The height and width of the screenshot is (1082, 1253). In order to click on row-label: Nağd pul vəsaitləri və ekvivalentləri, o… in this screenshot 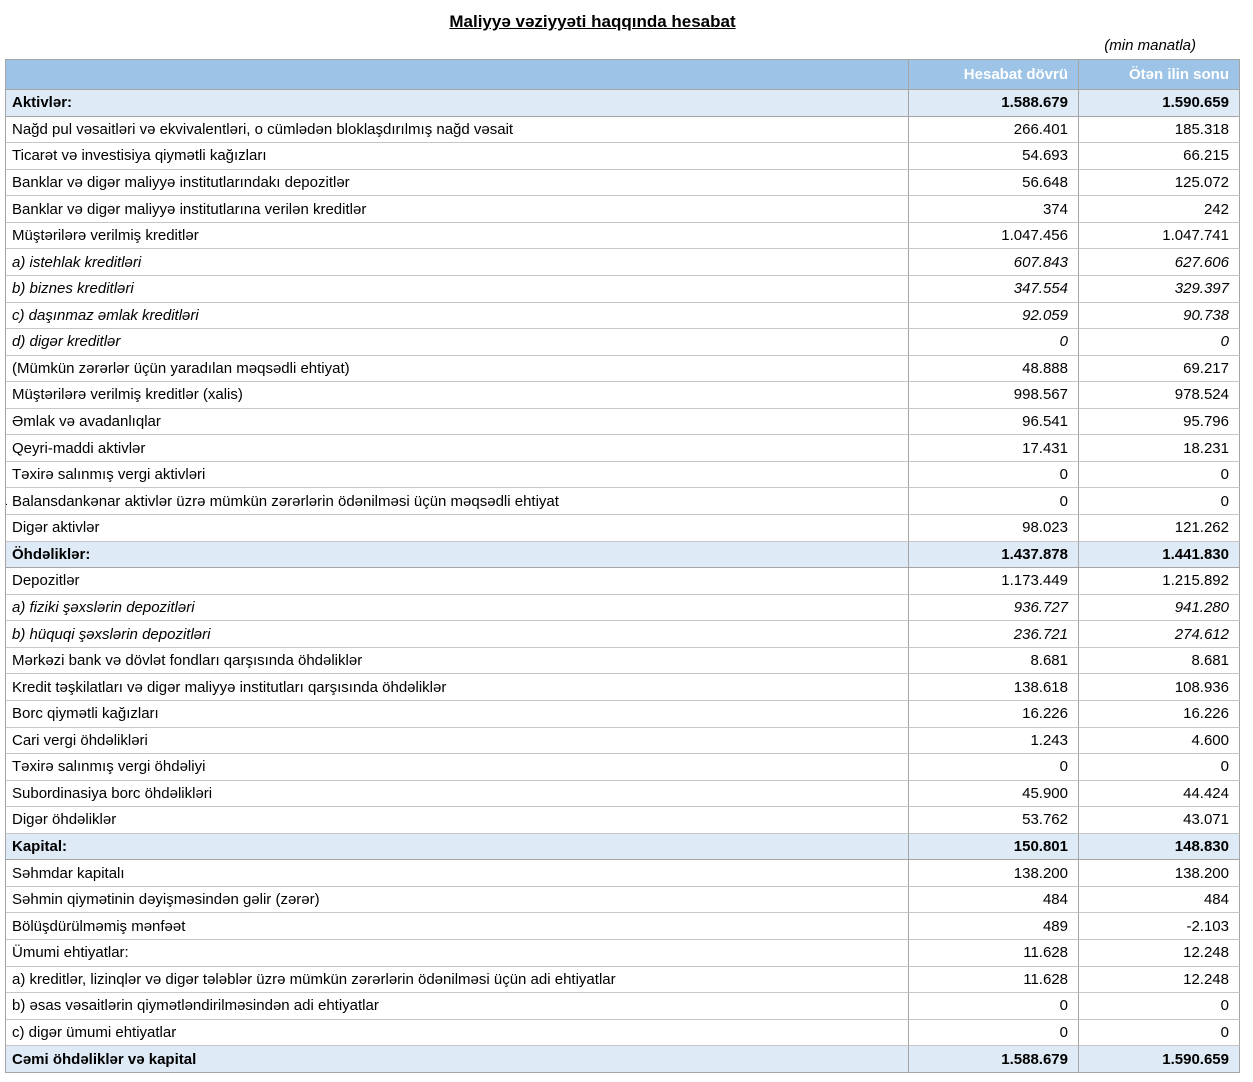, I will do `click(263, 129)`.